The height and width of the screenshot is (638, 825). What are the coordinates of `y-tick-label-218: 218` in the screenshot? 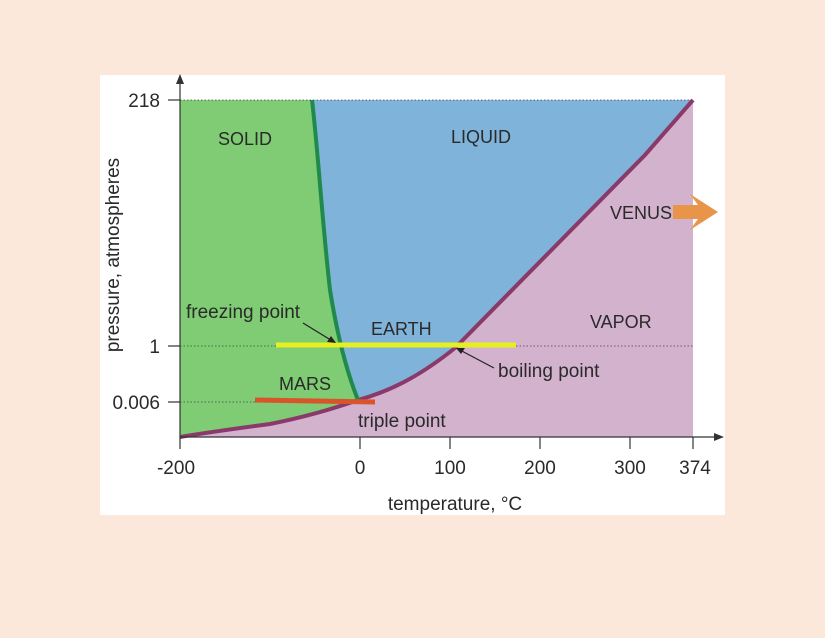 It's located at (144, 101).